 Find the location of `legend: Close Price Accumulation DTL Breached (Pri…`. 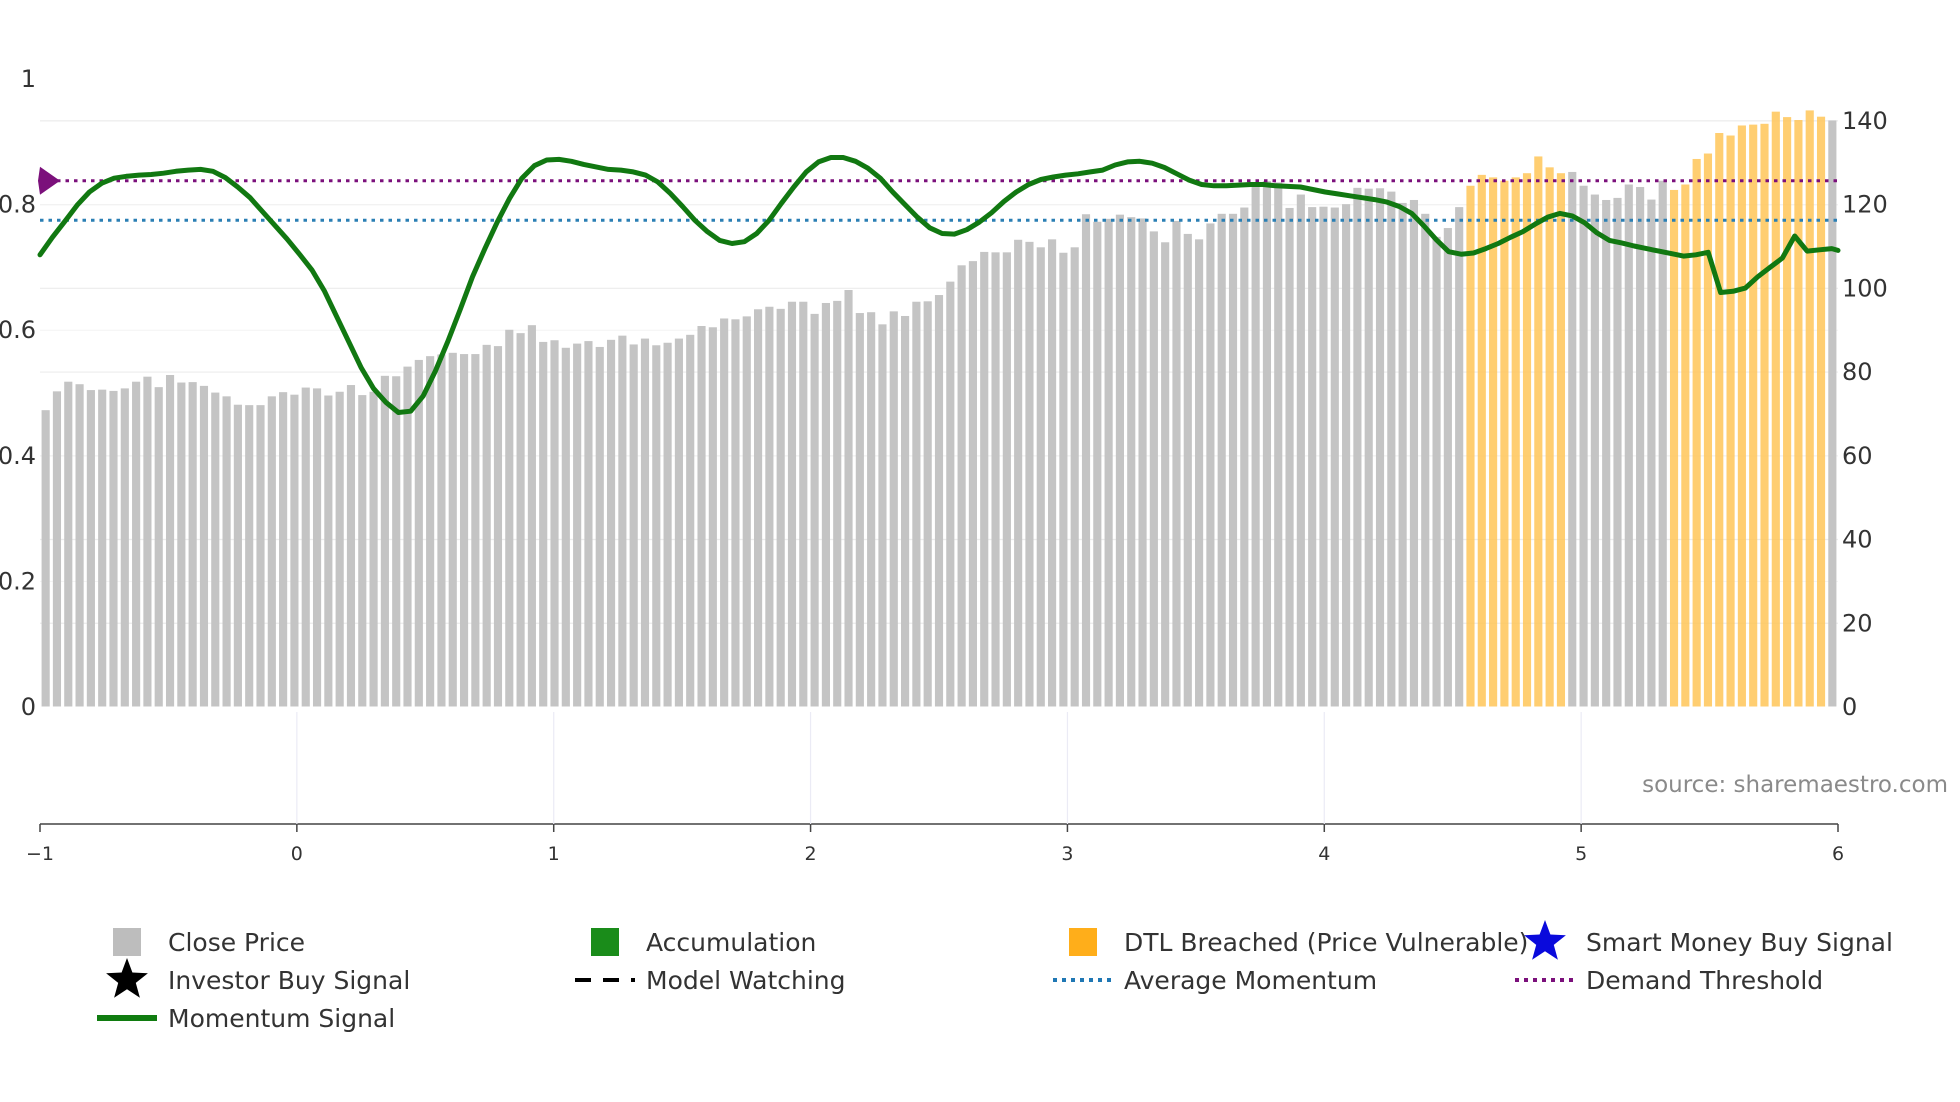

legend: Close Price Accumulation DTL Breached (Pri… is located at coordinates (995, 976).